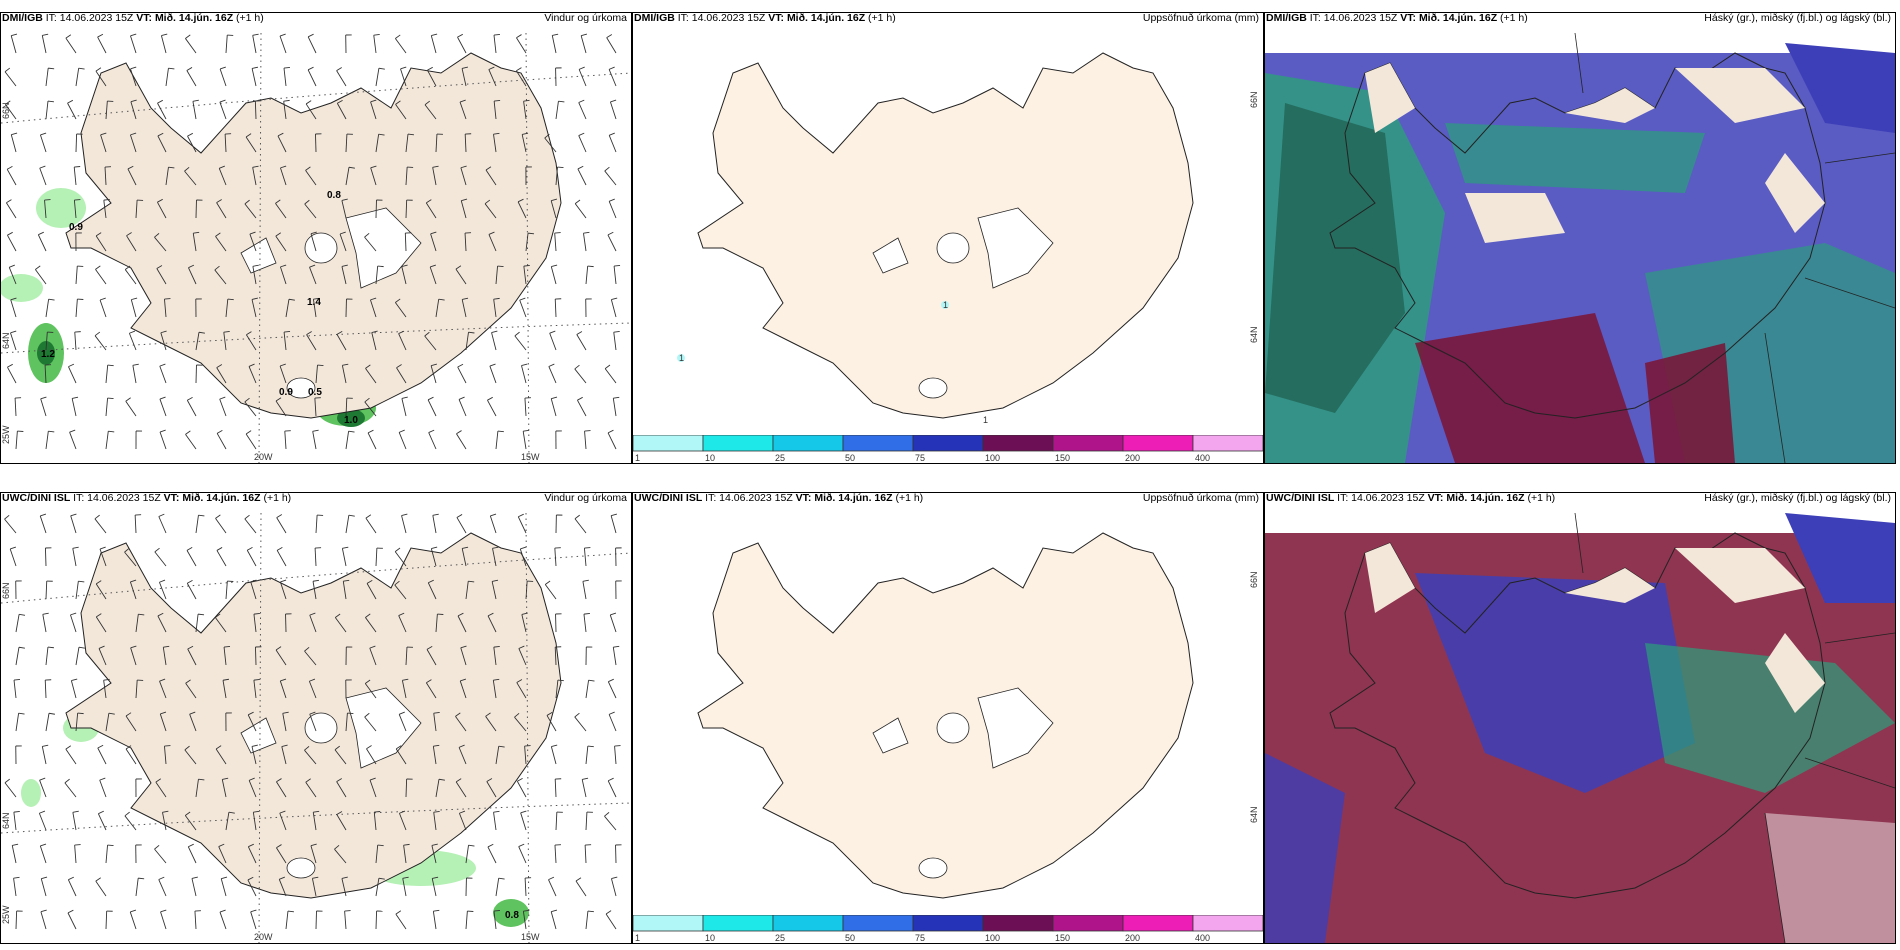 The height and width of the screenshot is (950, 1900). What do you see at coordinates (968, 238) in the screenshot?
I see `map-accum-precip-dmi: 66N 64N 1 1 1` at bounding box center [968, 238].